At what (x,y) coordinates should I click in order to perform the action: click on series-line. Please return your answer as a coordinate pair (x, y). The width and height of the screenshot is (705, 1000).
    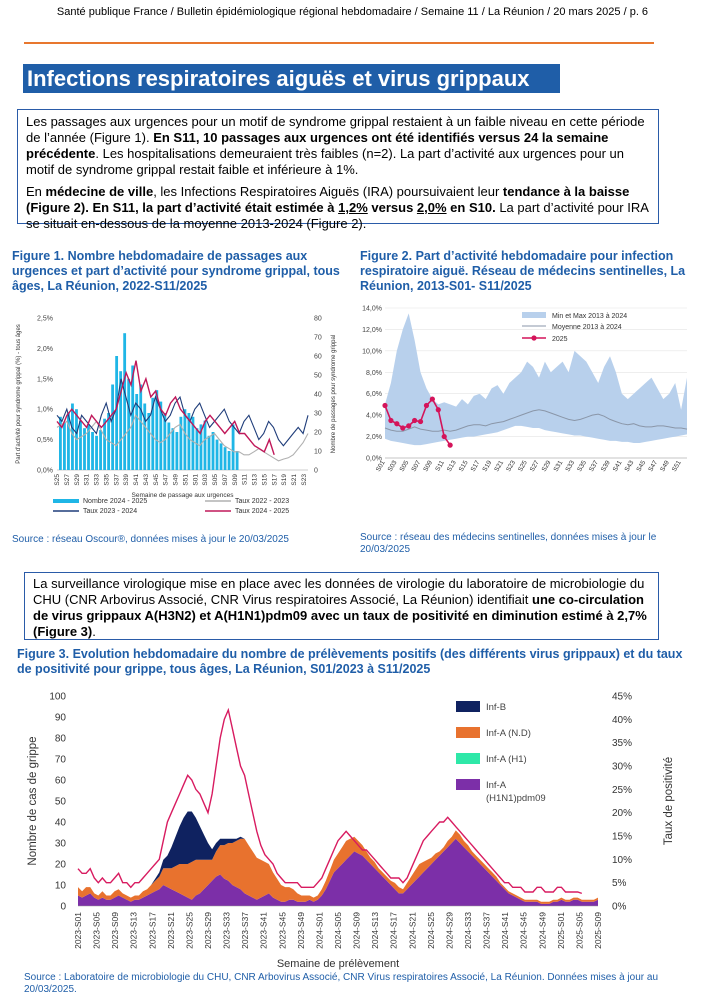
    Looking at the image, I should click on (182, 438).